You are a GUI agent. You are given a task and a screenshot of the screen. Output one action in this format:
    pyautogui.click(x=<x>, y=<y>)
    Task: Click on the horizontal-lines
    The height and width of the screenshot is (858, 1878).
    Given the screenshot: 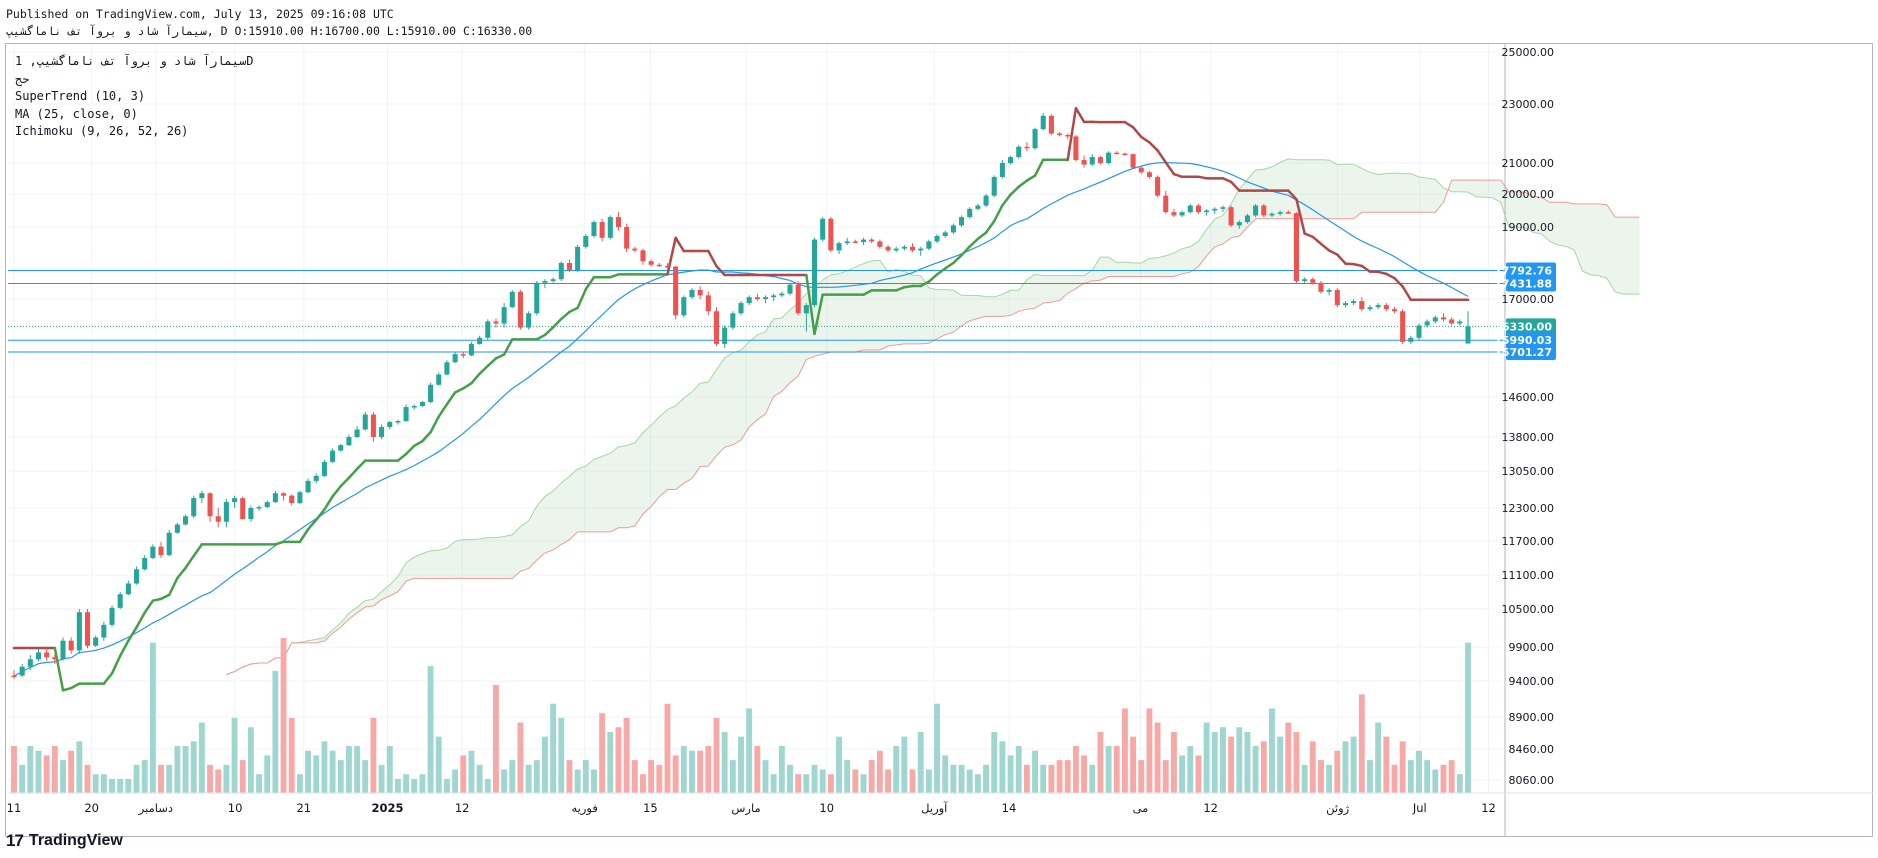 What is the action you would take?
    pyautogui.click(x=756, y=311)
    